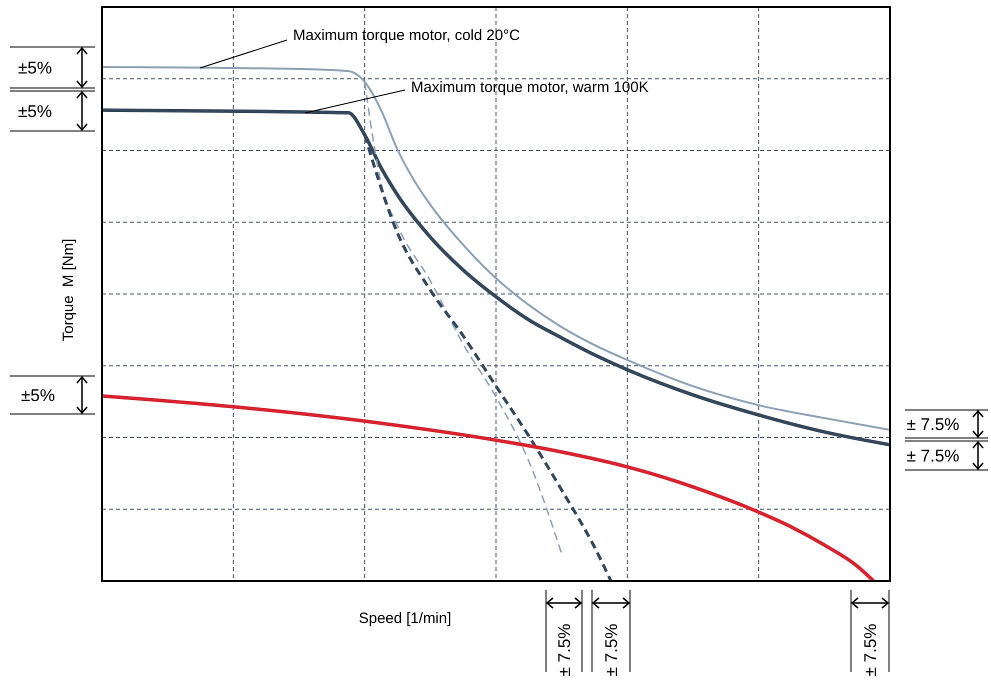 The image size is (991, 685). I want to click on text: Maximum torque motor, warm 100K, so click(530, 87).